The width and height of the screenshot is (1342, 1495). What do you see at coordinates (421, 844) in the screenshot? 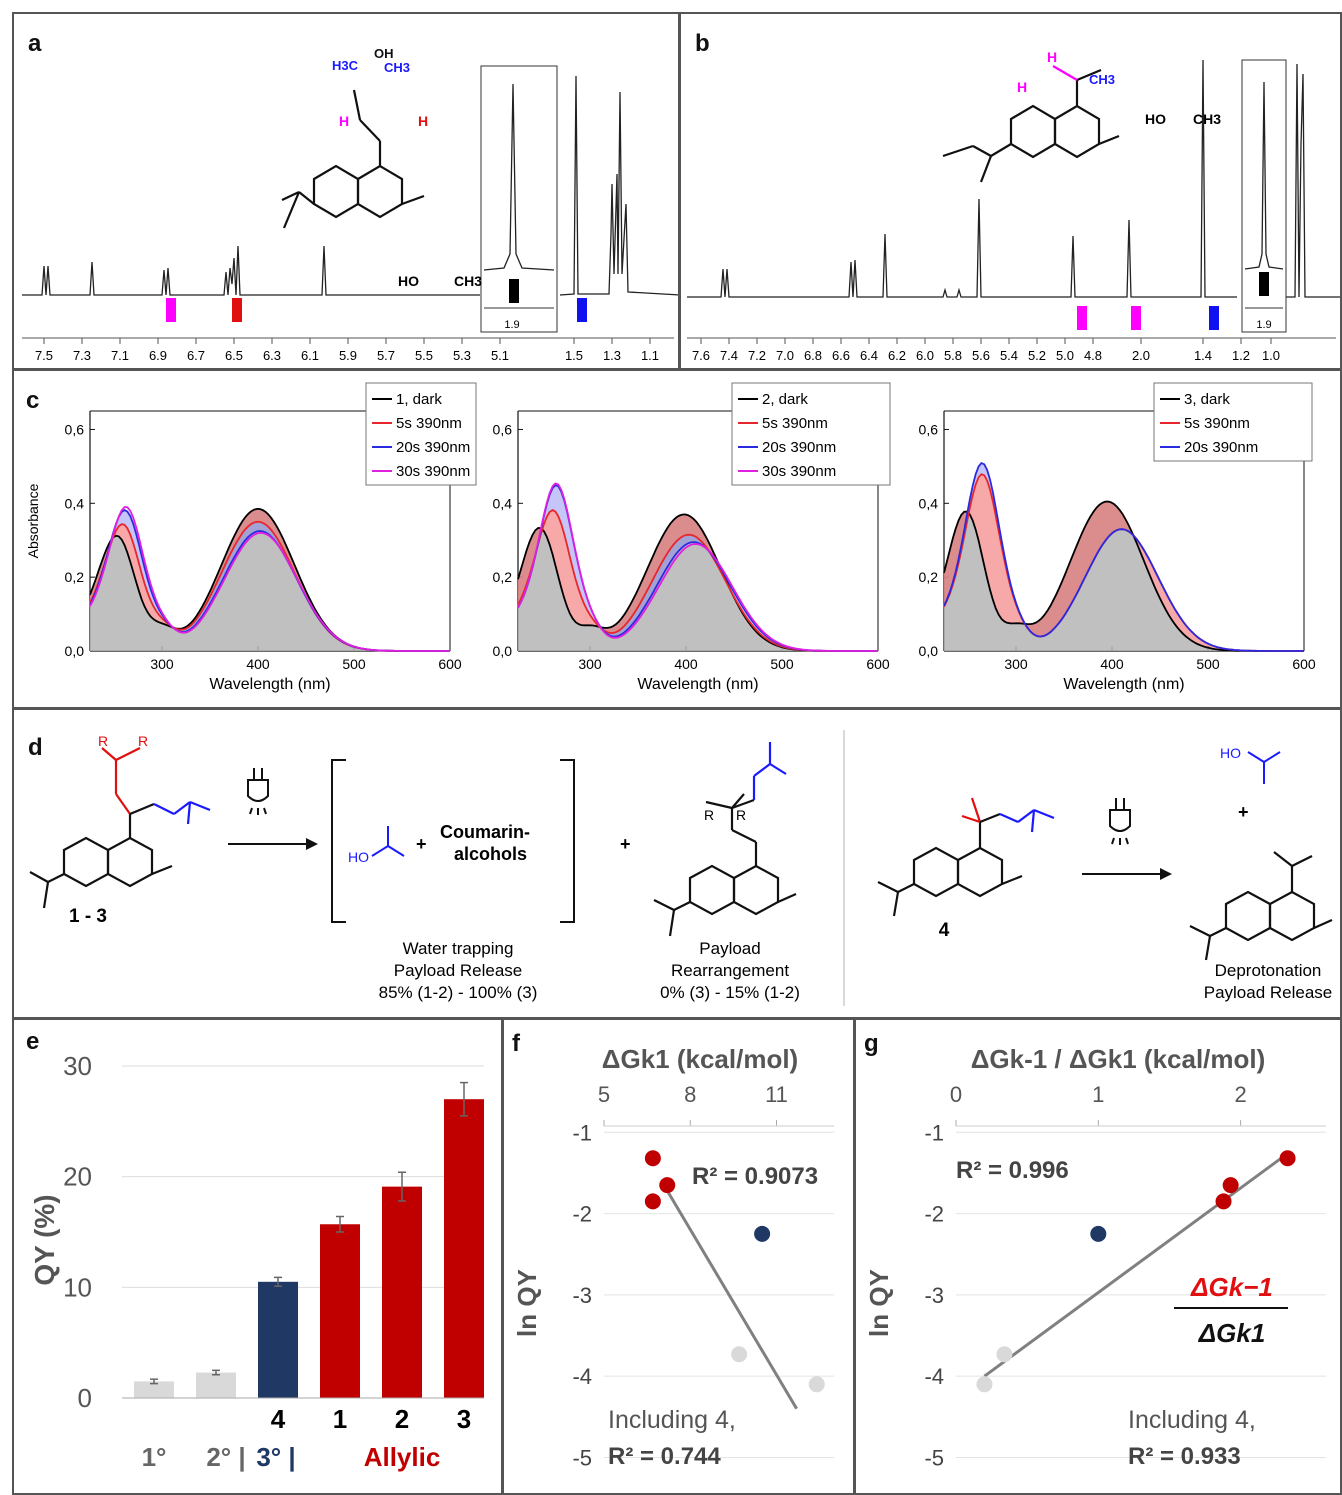
I see `plus-1: +` at bounding box center [421, 844].